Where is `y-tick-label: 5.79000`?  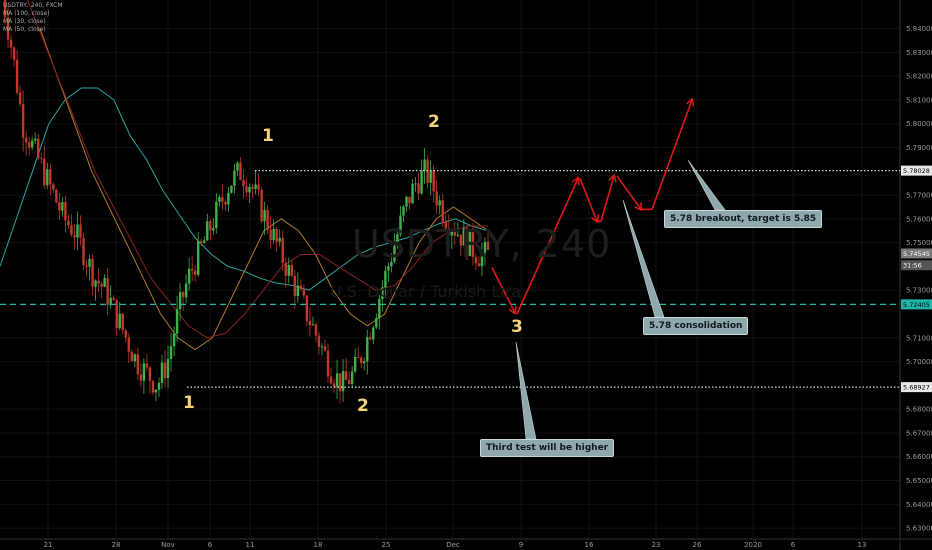 y-tick-label: 5.79000 is located at coordinates (919, 148).